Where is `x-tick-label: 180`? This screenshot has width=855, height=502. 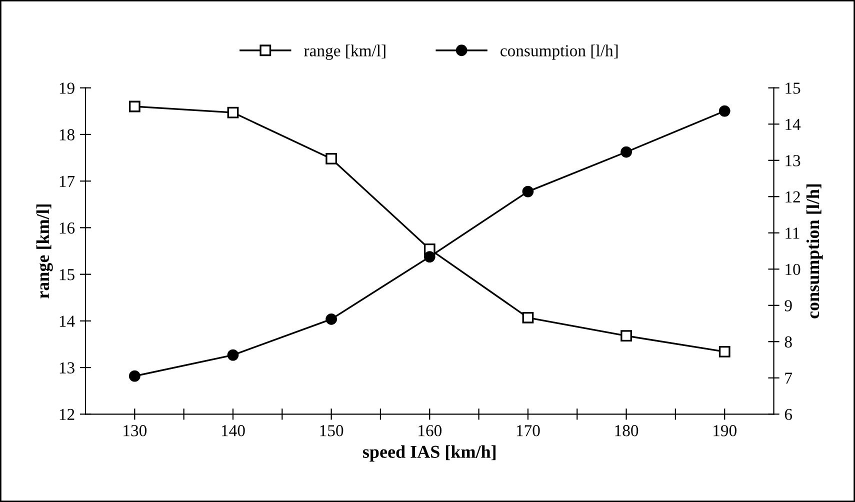
x-tick-label: 180 is located at coordinates (626, 430).